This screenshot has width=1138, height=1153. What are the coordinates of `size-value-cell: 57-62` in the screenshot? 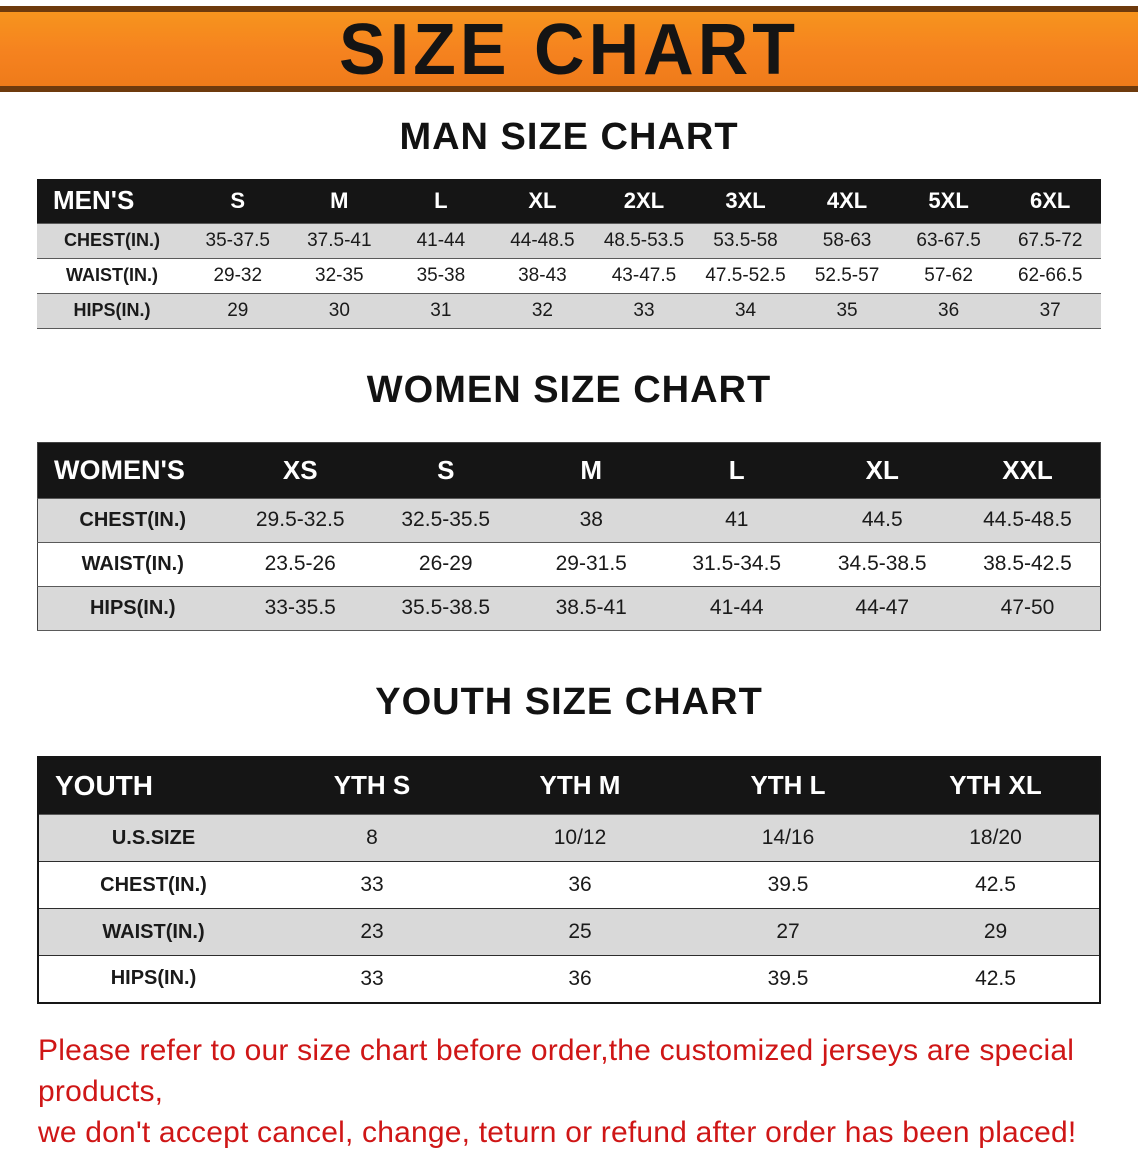 It's located at (948, 276).